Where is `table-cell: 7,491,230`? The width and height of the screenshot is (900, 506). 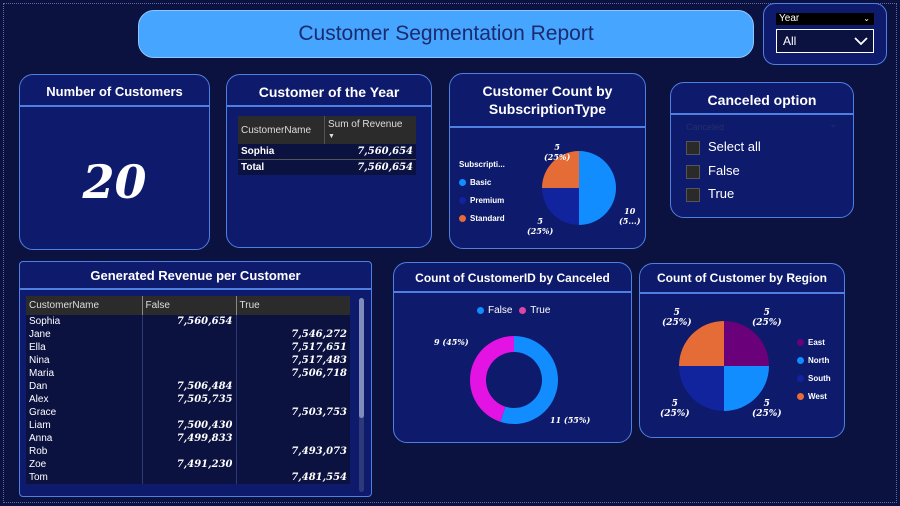 table-cell: 7,491,230 is located at coordinates (189, 464).